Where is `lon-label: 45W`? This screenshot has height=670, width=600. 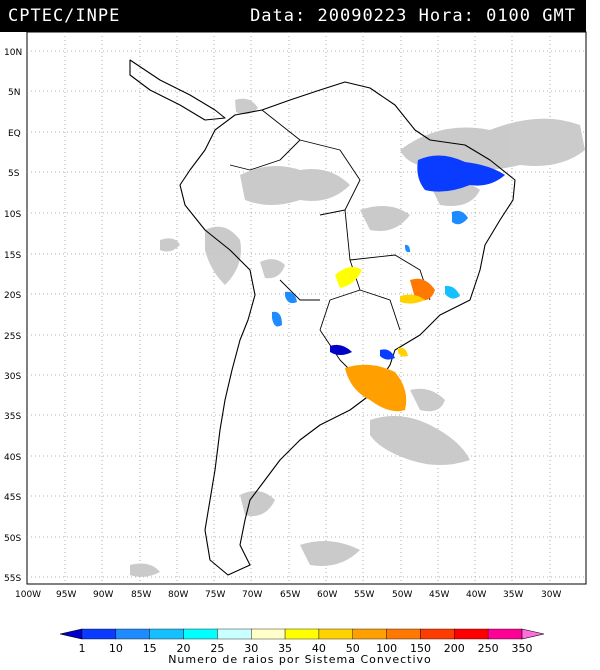 lon-label: 45W is located at coordinates (439, 595).